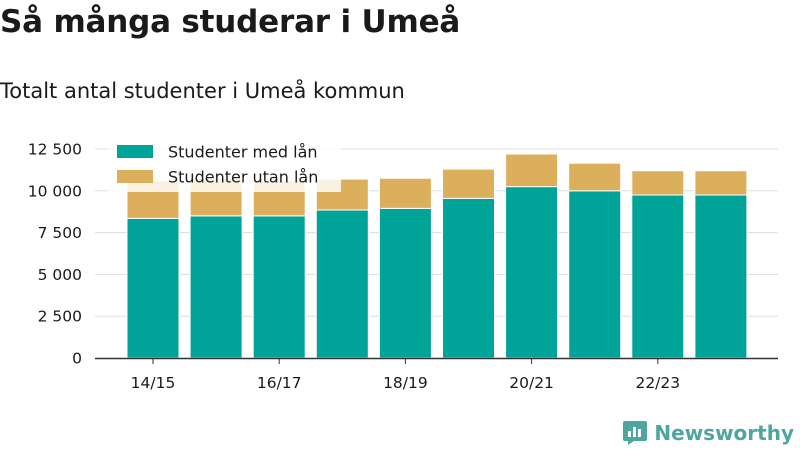 The image size is (800, 450). I want to click on newsworthy-logo-icon, so click(635, 433).